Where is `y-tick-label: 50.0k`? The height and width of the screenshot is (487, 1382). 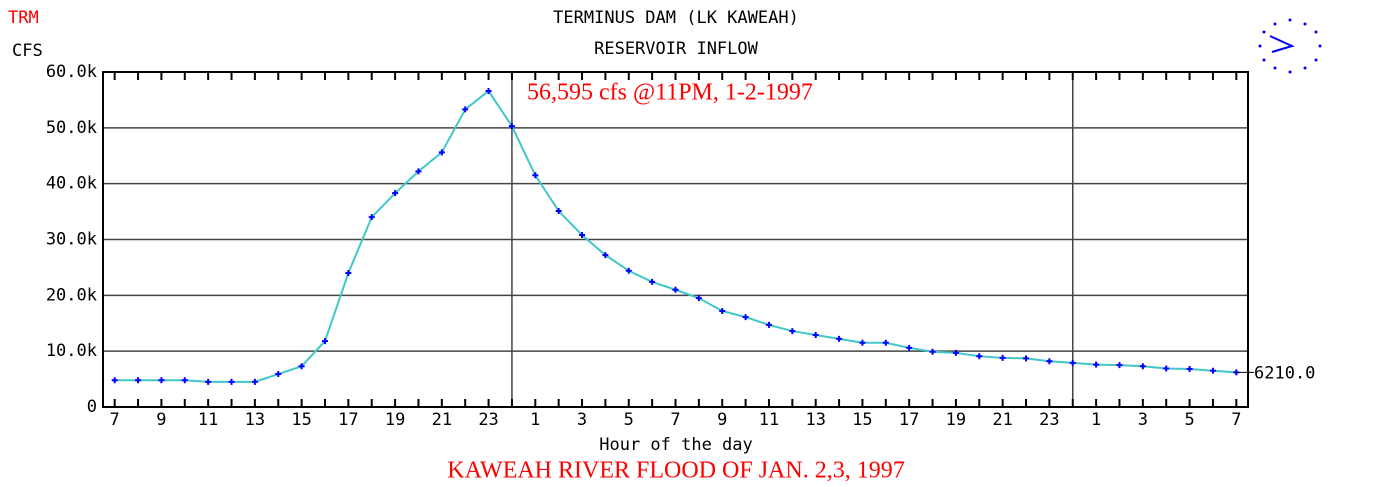 y-tick-label: 50.0k is located at coordinates (71, 128).